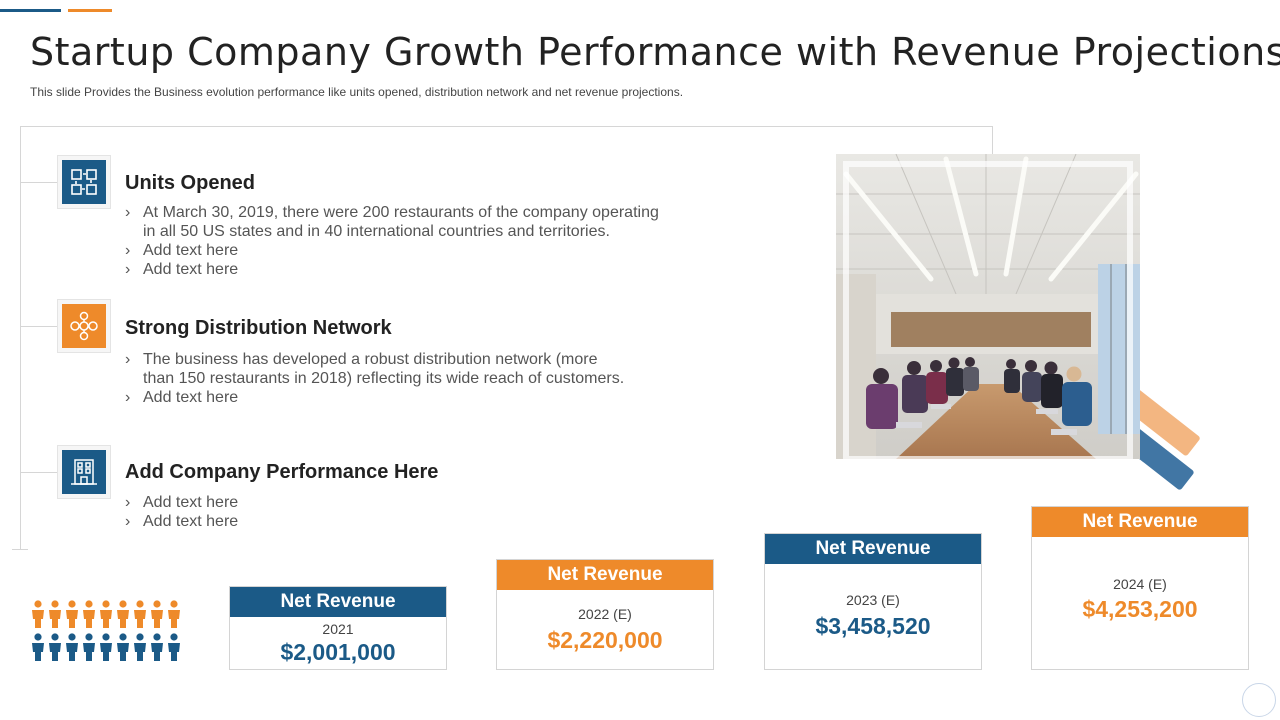 The height and width of the screenshot is (720, 1280). Describe the element at coordinates (338, 652) in the screenshot. I see `revenue-value: $2,001,000` at that location.